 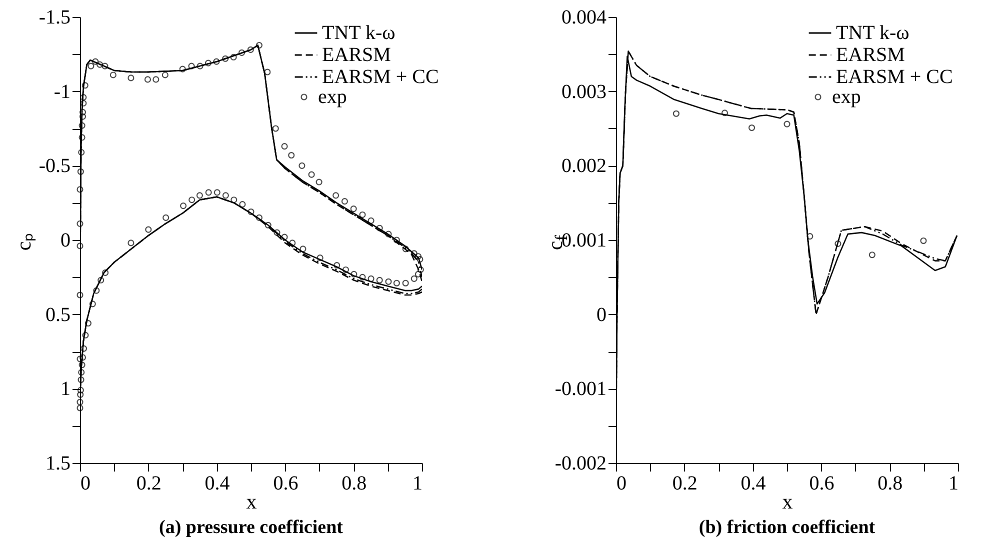 I want to click on text: (b) friction coefficient, so click(x=787, y=527).